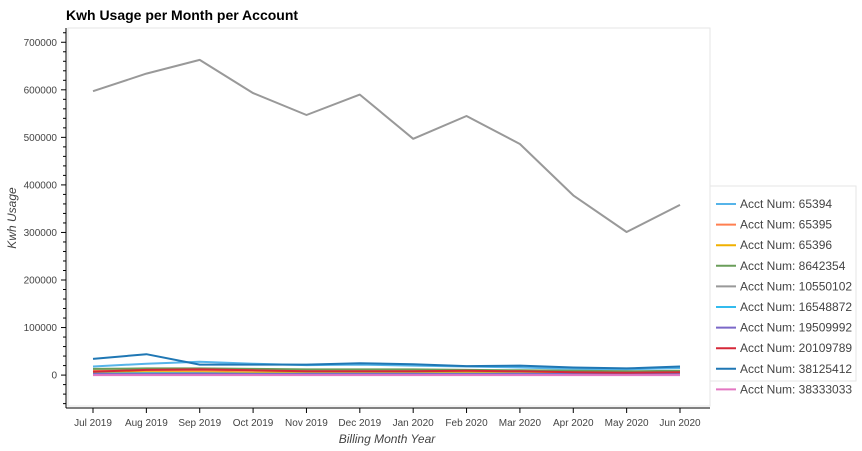 This screenshot has height=451, width=862. I want to click on legend-label: Acct Num: 65396, so click(786, 245).